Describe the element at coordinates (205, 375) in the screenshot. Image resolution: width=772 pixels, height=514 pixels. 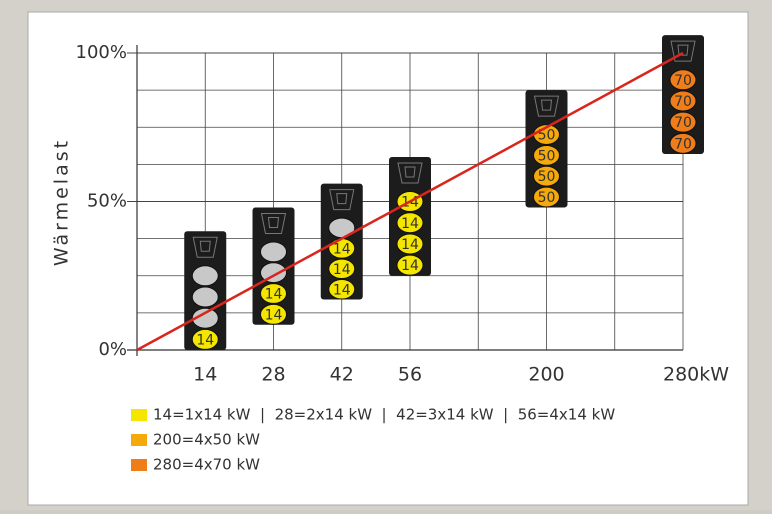
I see `x-tick-label: 14` at that location.